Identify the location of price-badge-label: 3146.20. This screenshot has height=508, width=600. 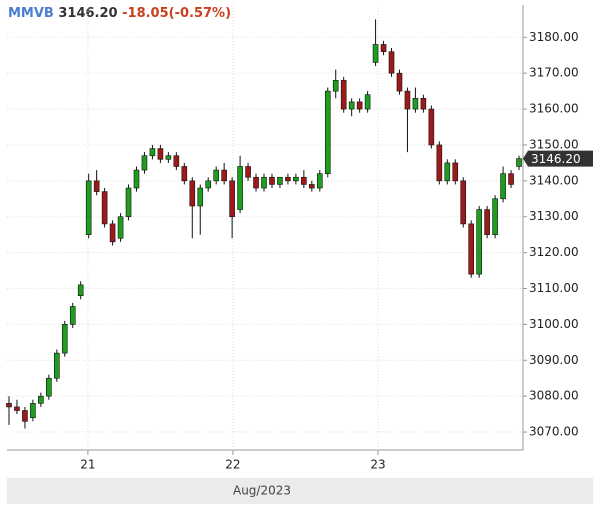
(556, 159).